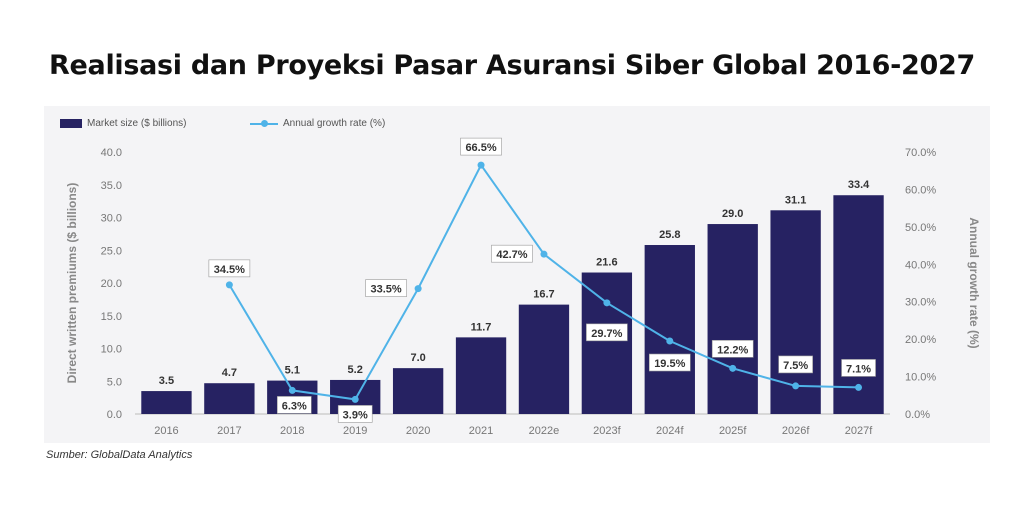  What do you see at coordinates (264, 123) in the screenshot?
I see `legend-swatch-dot` at bounding box center [264, 123].